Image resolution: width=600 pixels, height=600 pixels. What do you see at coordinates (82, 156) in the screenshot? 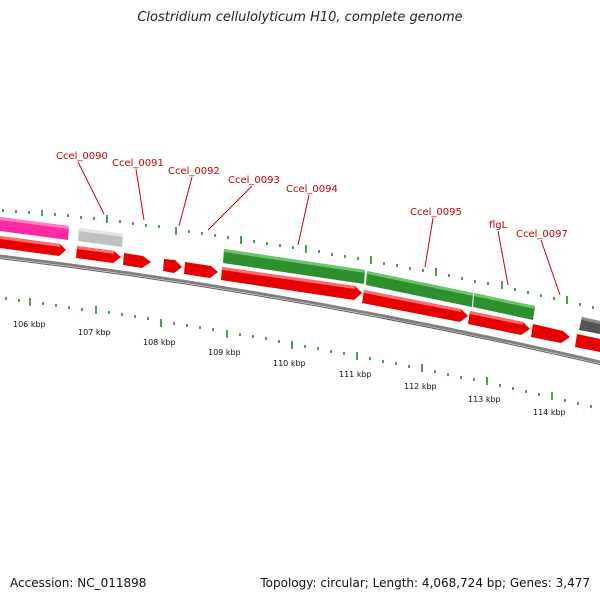
I see `gene-label-ccel-0090: Ccel_0090` at bounding box center [82, 156].